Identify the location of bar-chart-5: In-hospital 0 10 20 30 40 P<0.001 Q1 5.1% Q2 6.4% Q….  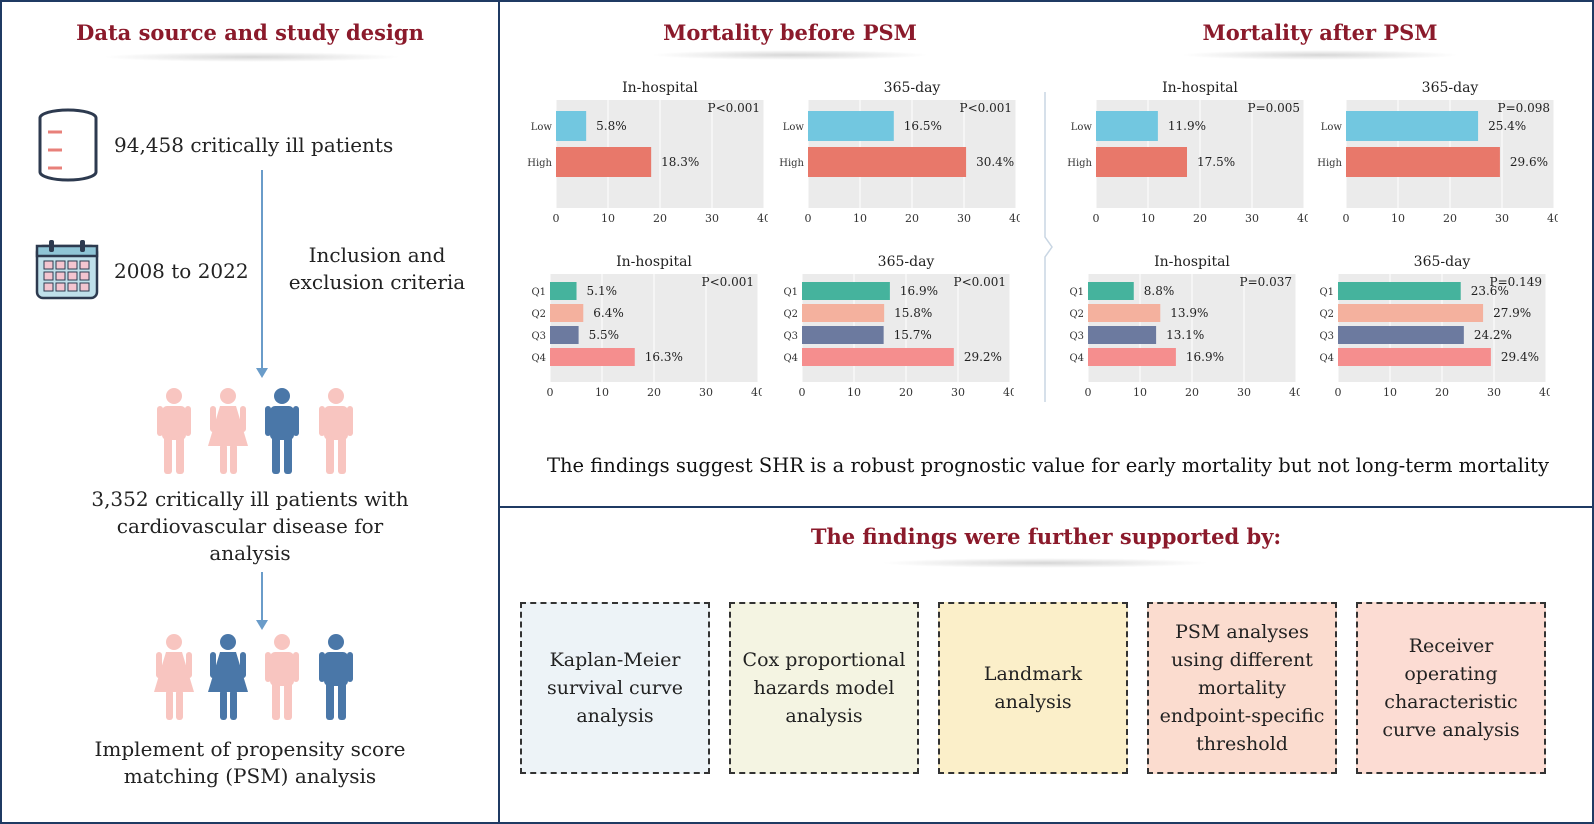
(646, 326).